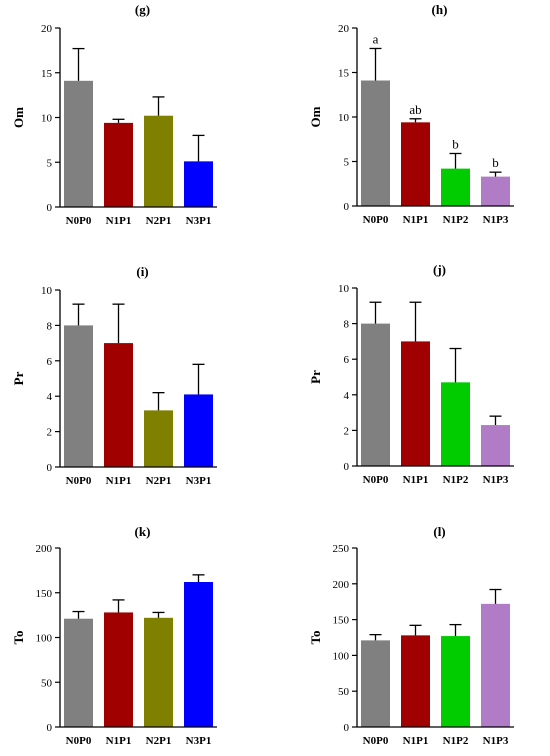 This screenshot has height=756, width=550. Describe the element at coordinates (143, 531) in the screenshot. I see `panel-title: (k)` at that location.